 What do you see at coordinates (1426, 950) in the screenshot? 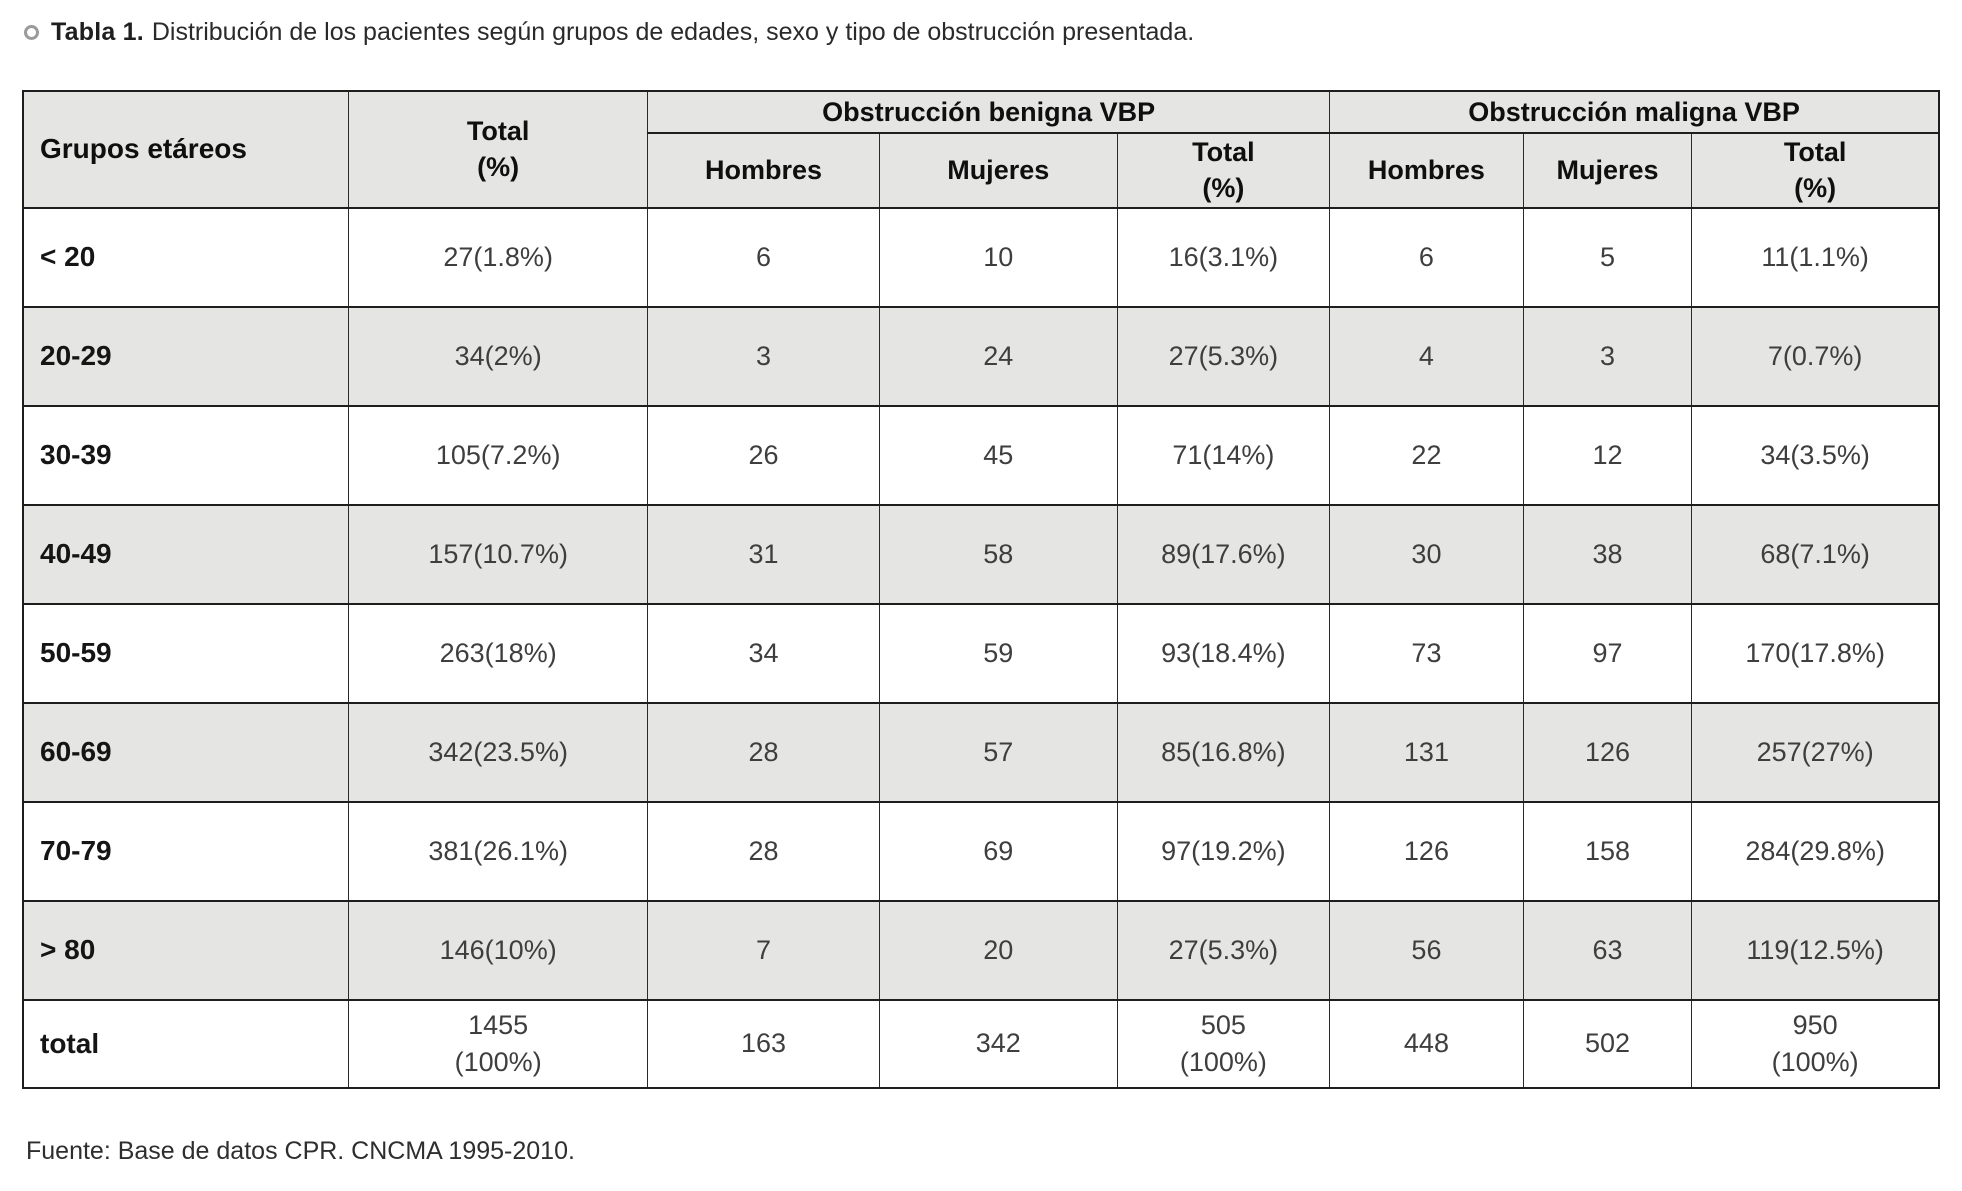
I see `table-cell: 56` at bounding box center [1426, 950].